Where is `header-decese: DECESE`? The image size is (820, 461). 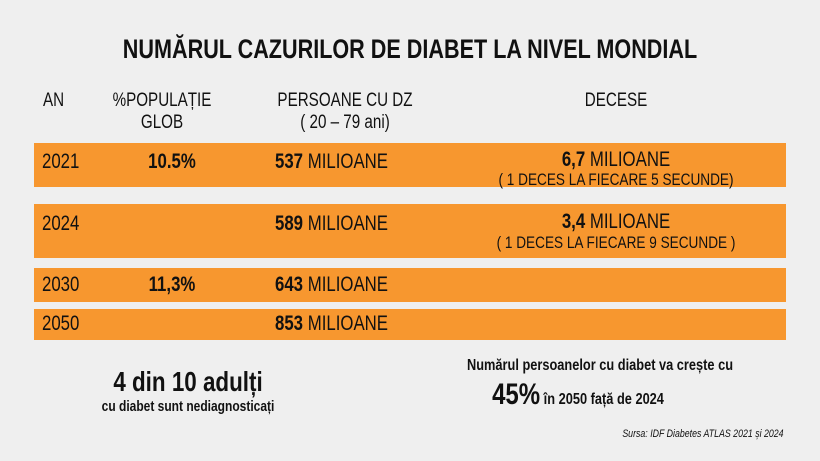 header-decese: DECESE is located at coordinates (616, 100).